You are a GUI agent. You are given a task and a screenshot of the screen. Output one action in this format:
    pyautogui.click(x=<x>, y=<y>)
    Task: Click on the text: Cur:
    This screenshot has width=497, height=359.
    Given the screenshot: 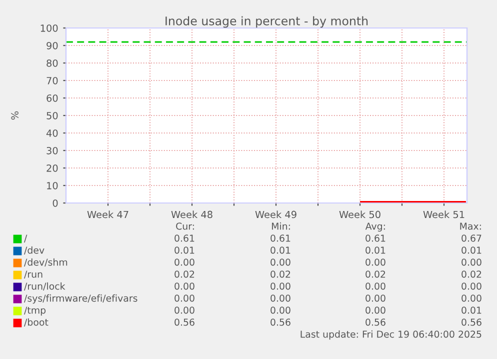 What is the action you would take?
    pyautogui.click(x=185, y=226)
    